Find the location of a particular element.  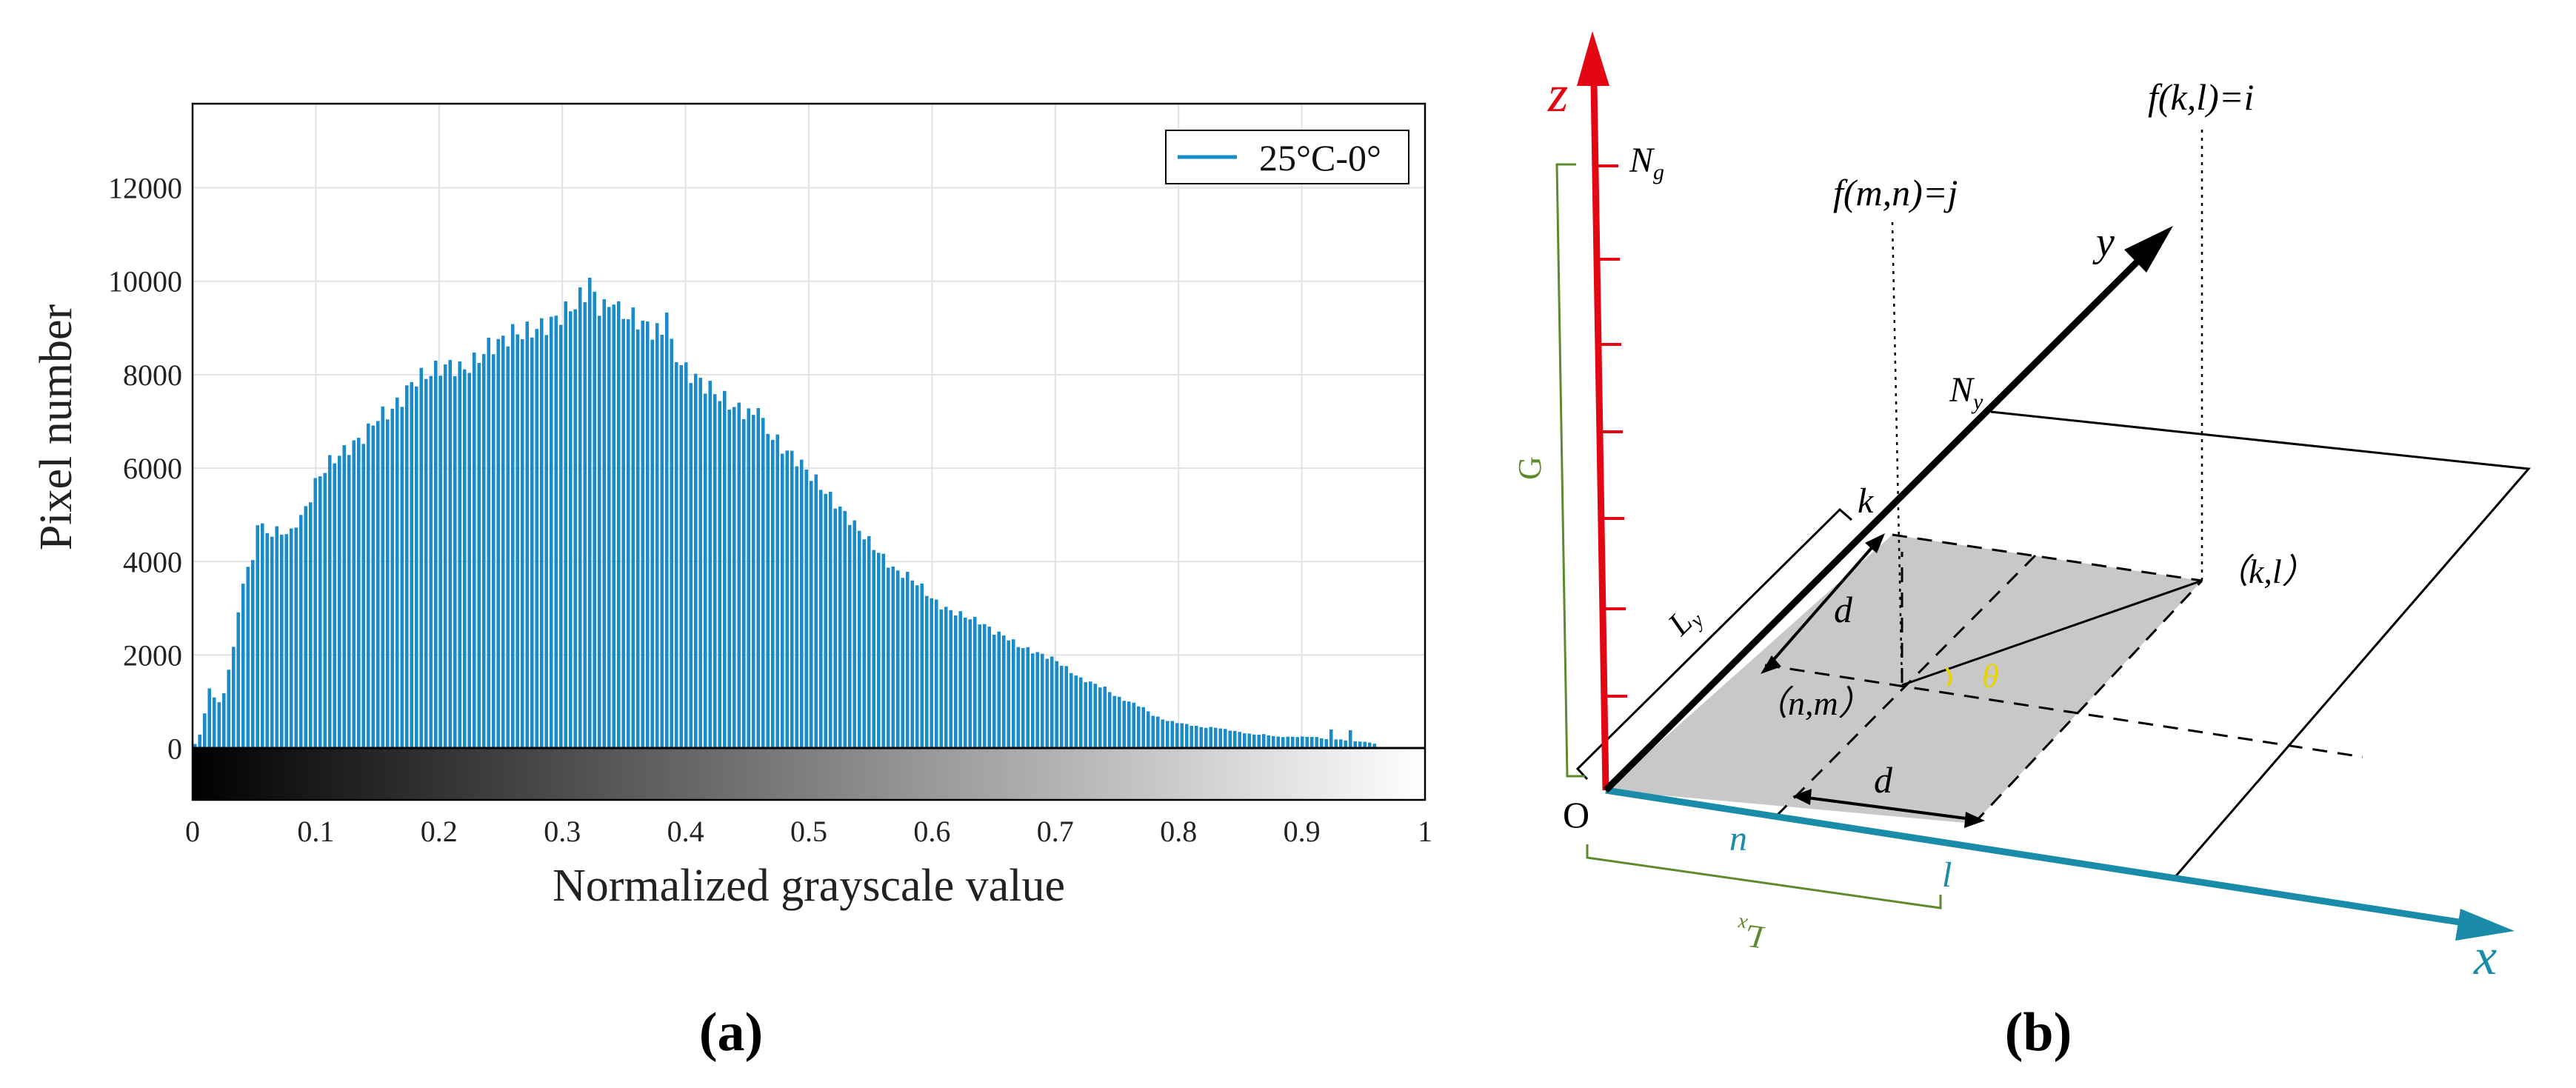

y-axis-arrowhead is located at coordinates (2148, 249).